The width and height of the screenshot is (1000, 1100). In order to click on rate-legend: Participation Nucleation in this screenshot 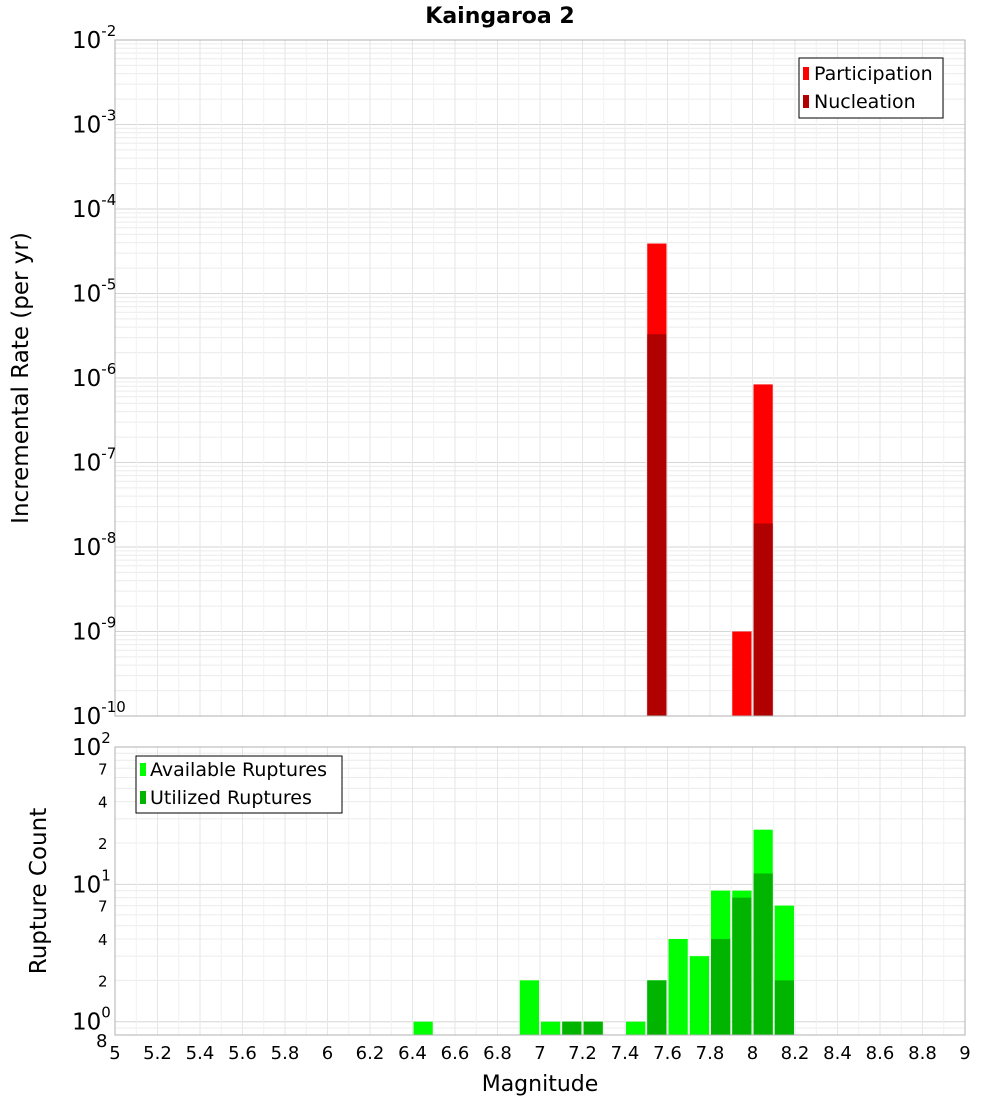, I will do `click(871, 88)`.